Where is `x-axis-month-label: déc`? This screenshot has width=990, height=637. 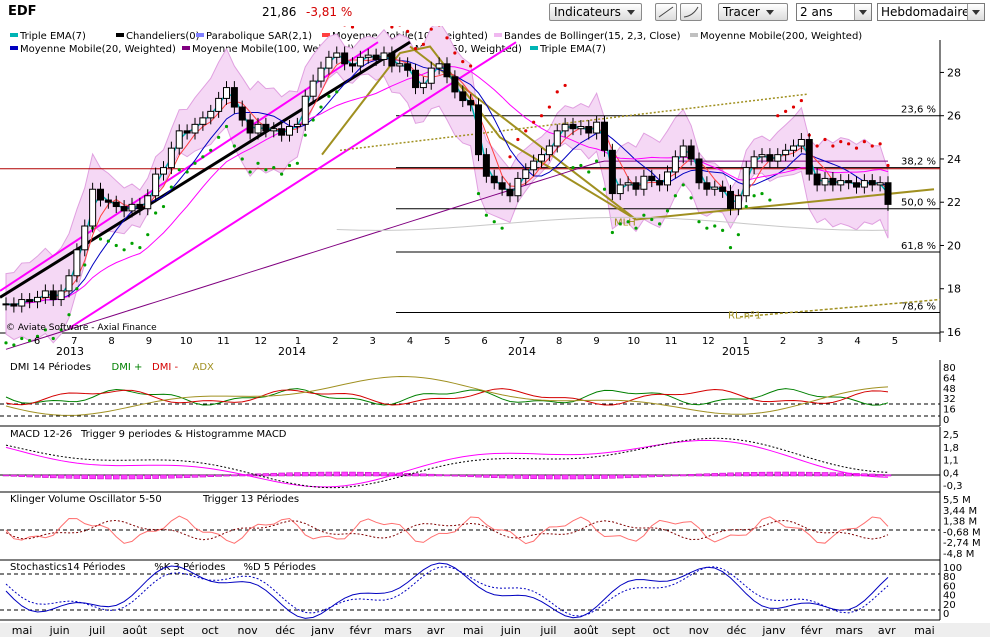 x-axis-month-label: déc is located at coordinates (285, 630).